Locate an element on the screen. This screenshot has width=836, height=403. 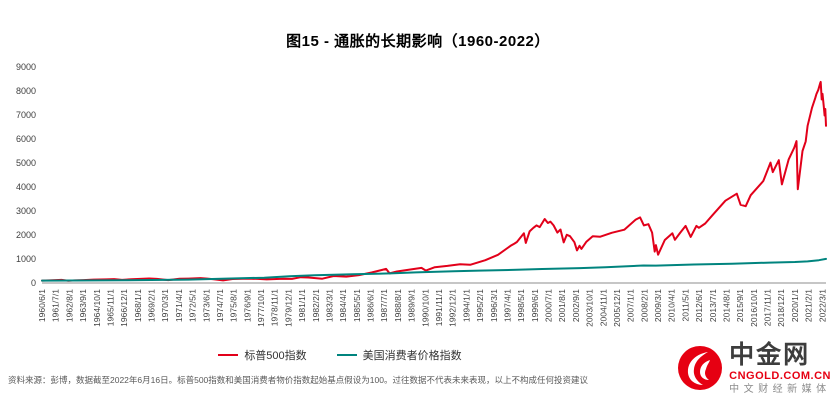
svg-text: 2014/8/1 is located at coordinates (727, 305).